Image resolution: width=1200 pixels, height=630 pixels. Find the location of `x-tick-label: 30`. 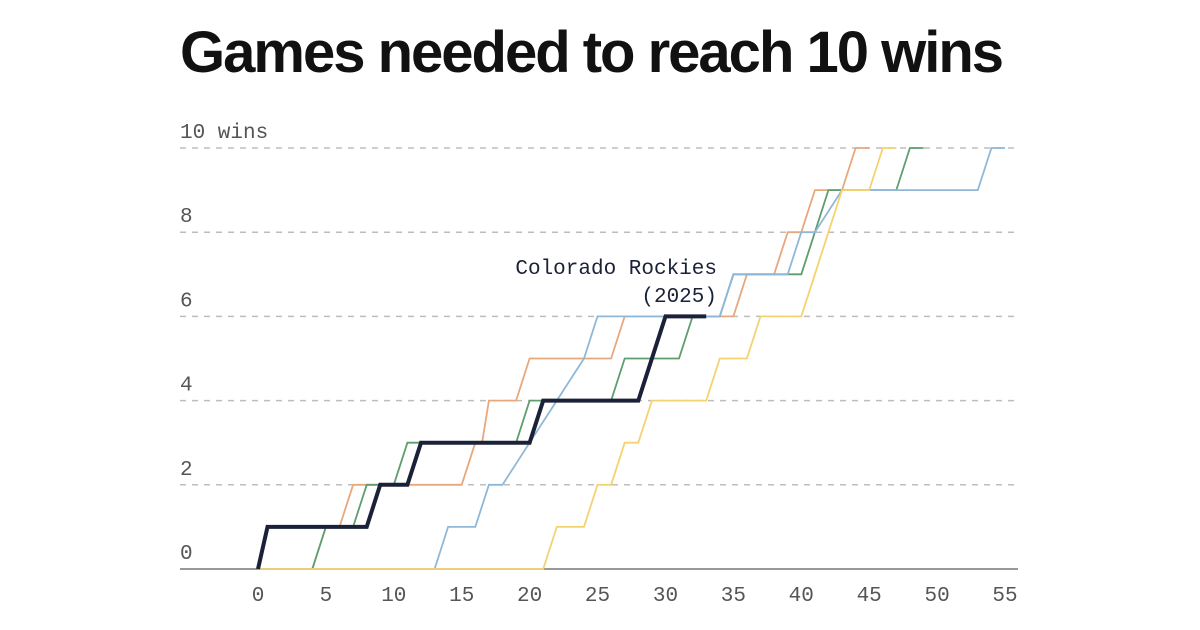

x-tick-label: 30 is located at coordinates (665, 596).